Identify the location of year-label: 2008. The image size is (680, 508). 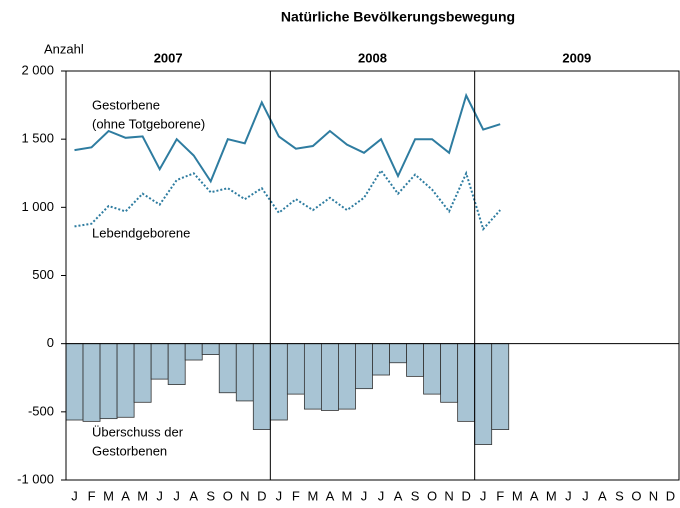
(372, 57).